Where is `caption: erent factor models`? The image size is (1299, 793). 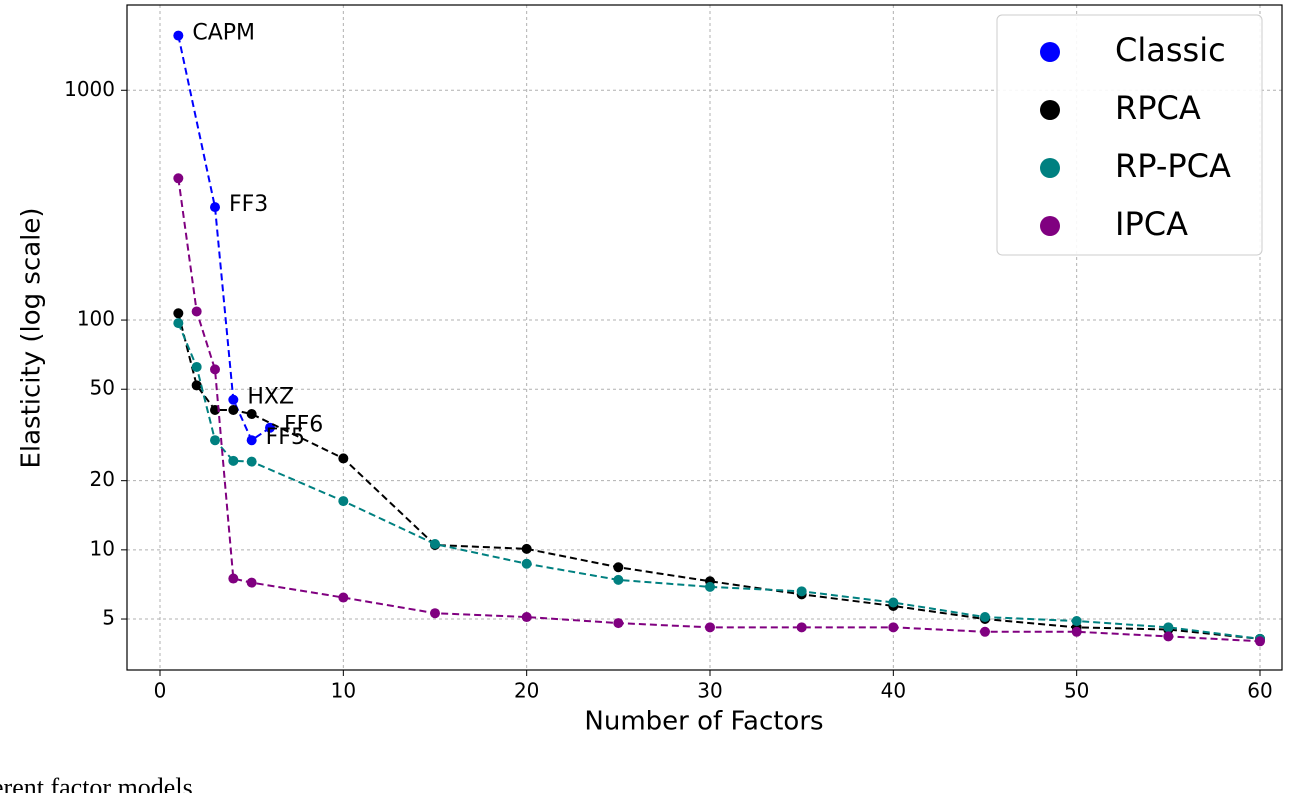 caption: erent factor models is located at coordinates (96, 783).